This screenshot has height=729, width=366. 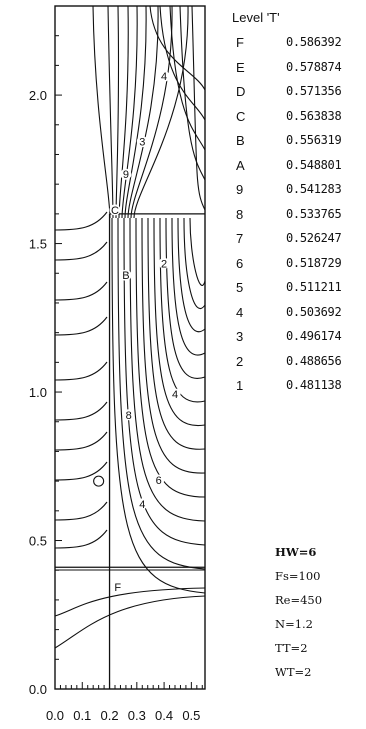 I want to click on legend-code: 8, so click(x=240, y=214).